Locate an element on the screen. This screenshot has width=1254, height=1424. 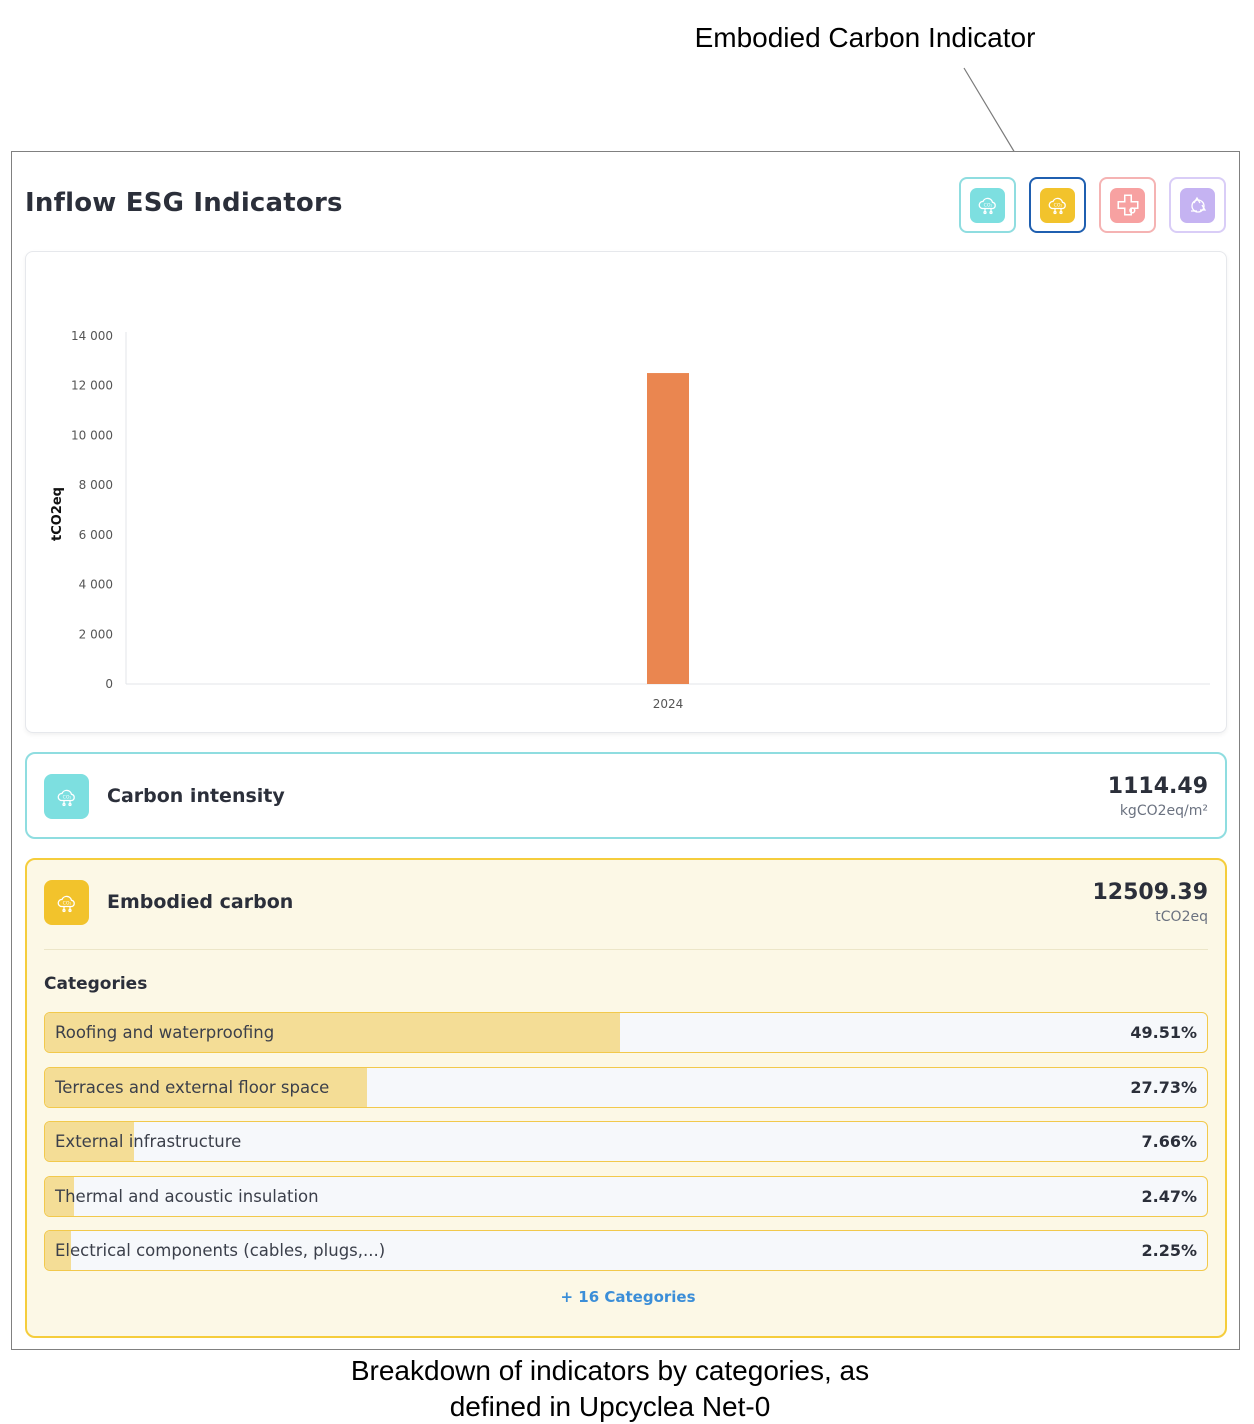
category-name: Terraces and external floor space is located at coordinates (192, 1087).